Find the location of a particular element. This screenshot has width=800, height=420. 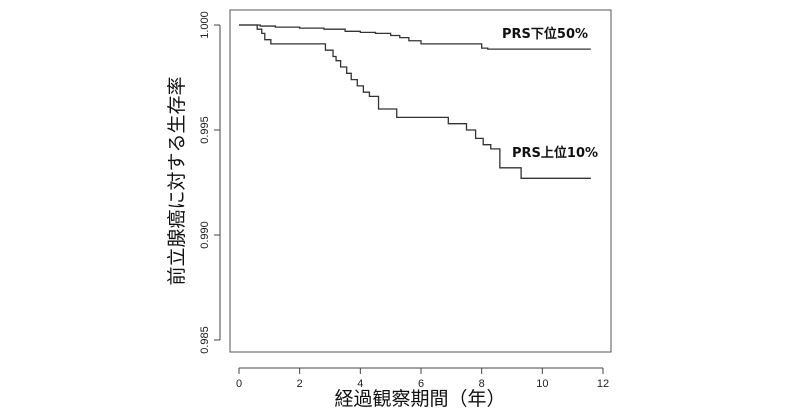

y-tick-label: 1.000 is located at coordinates (205, 25).